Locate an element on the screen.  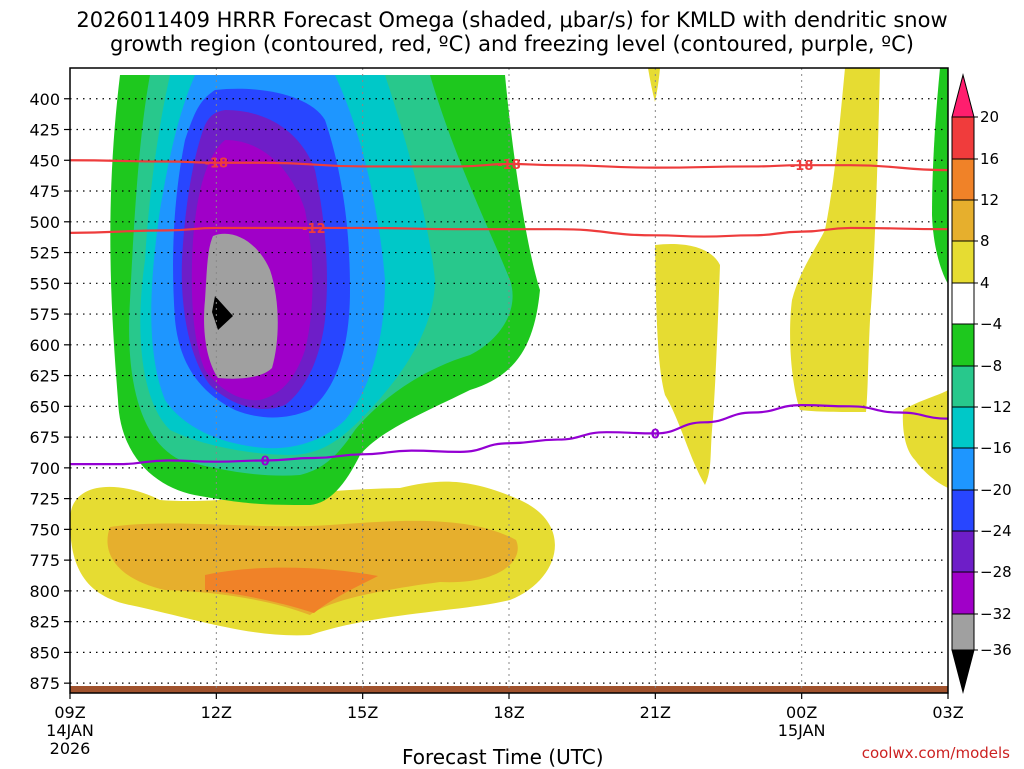
y-tick-label: 675 is located at coordinates (44, 437).